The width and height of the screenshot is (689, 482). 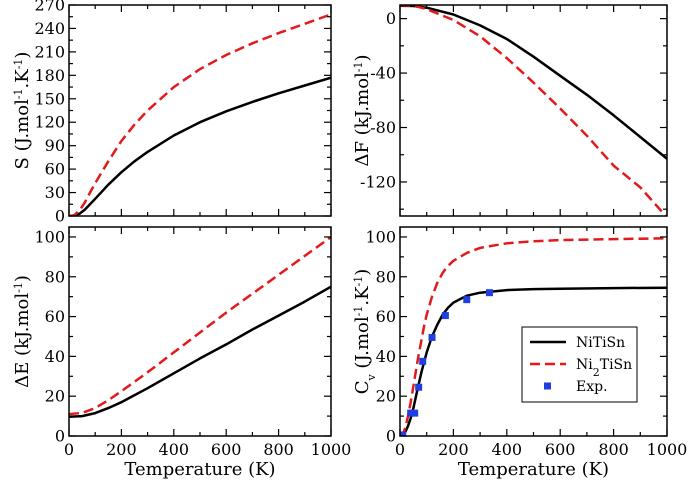 I want to click on y-tick-label: 150, so click(x=49, y=98).